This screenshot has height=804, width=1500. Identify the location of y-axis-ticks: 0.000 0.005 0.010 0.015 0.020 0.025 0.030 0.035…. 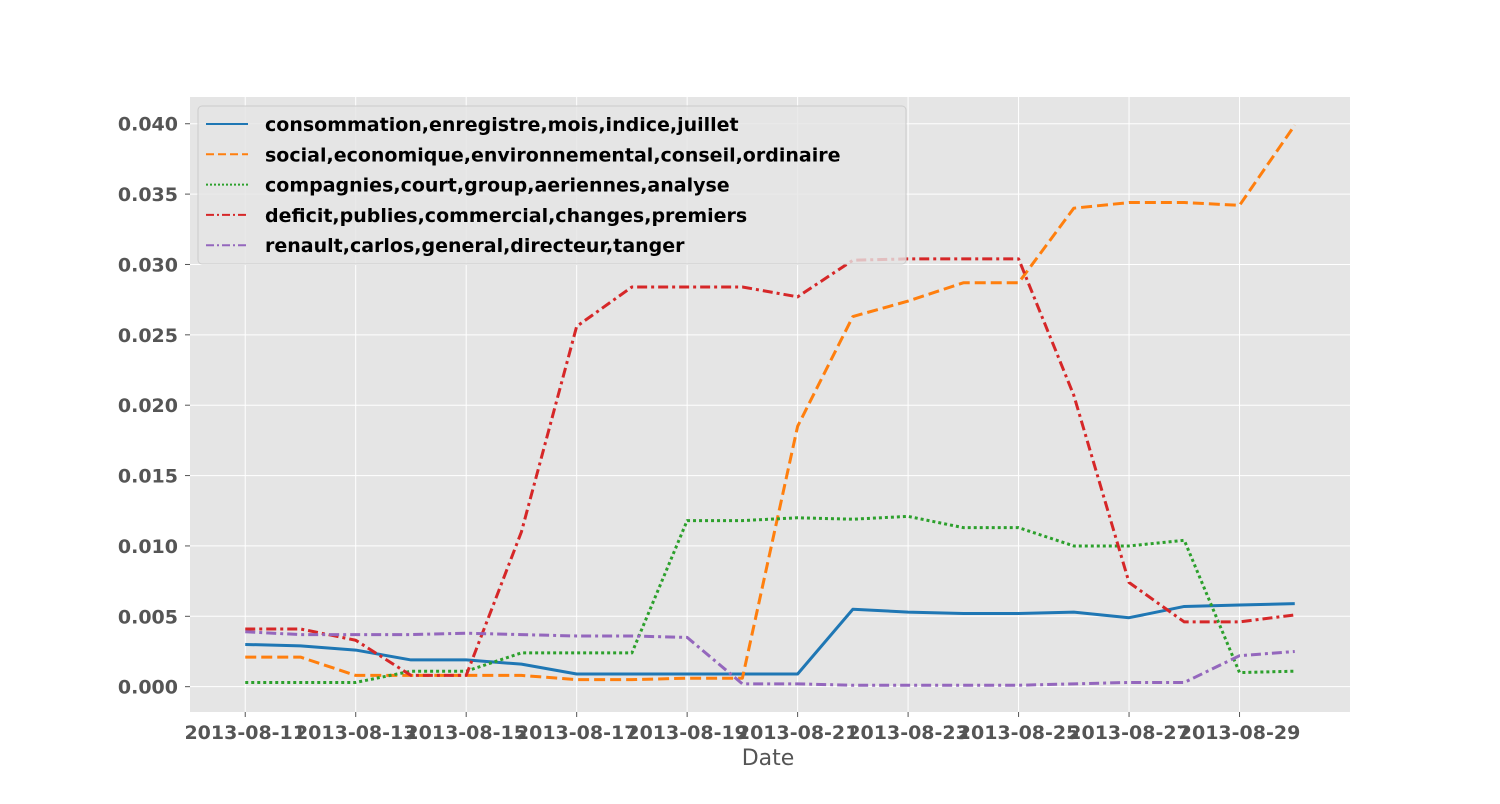
(154, 406).